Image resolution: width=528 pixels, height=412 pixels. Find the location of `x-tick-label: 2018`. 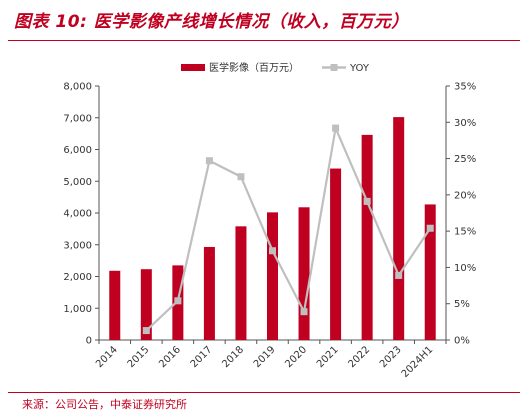

x-tick-label: 2018 is located at coordinates (233, 357).